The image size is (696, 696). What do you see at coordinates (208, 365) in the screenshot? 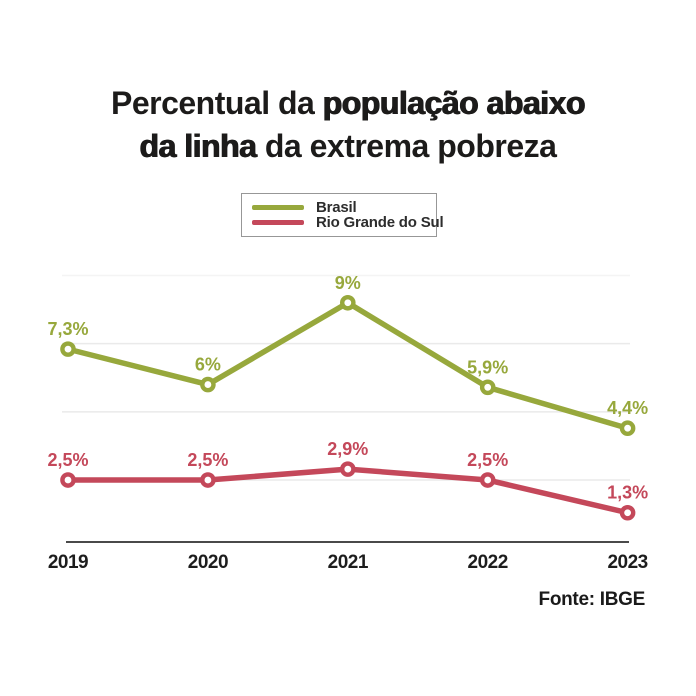
I see `point-label-brasil: 6%` at bounding box center [208, 365].